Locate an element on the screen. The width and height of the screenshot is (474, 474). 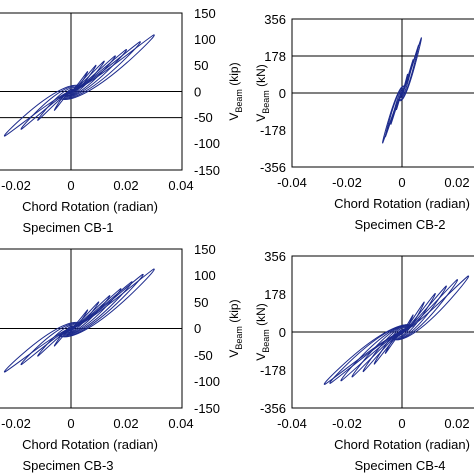
y-axis-label: VBeam (kN) is located at coordinates (262, 93).